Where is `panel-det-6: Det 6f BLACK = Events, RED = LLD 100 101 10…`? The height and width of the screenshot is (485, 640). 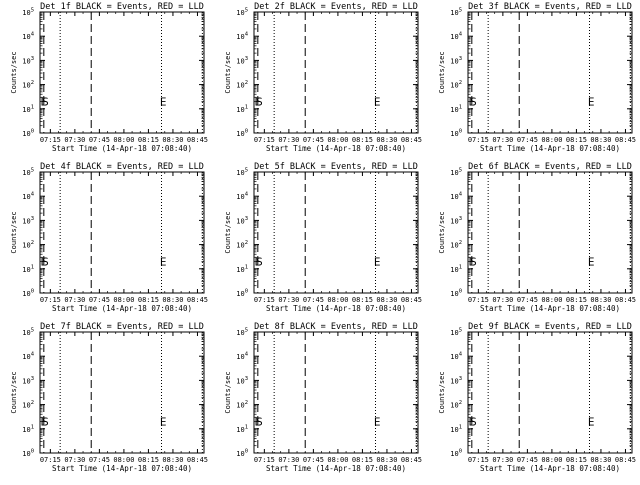 panel-det-6: Det 6f BLACK = Events, RED = LLD 100 101 10… is located at coordinates (537, 237).